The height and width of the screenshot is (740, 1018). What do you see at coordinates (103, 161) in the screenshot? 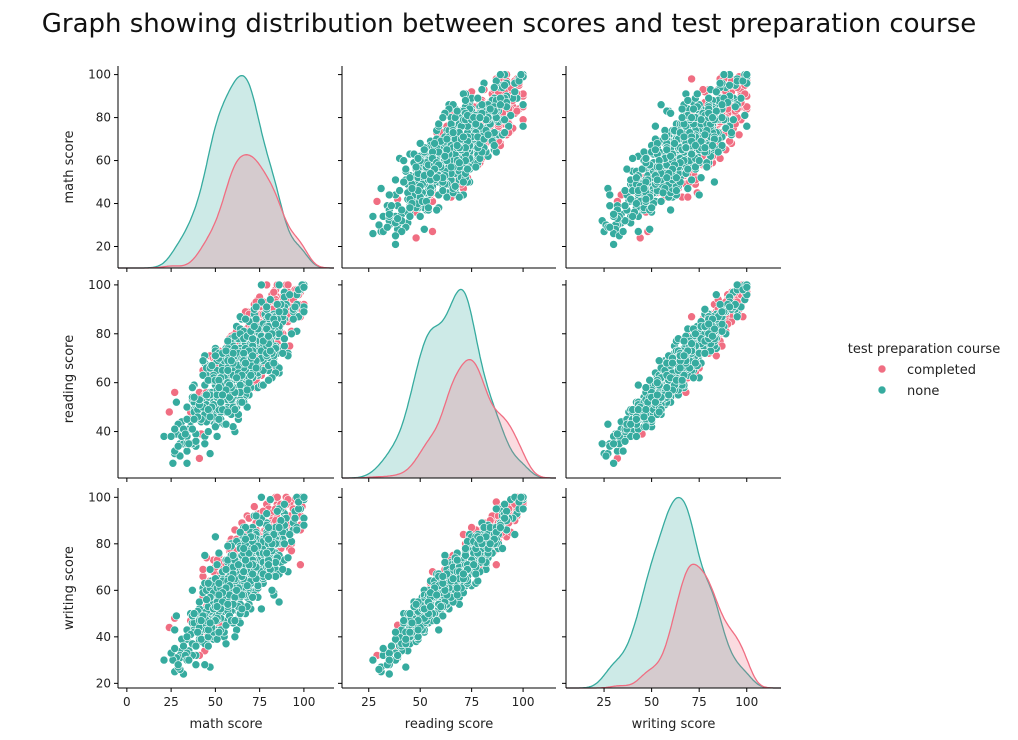
I see `y-tick-label: 60` at bounding box center [103, 161].